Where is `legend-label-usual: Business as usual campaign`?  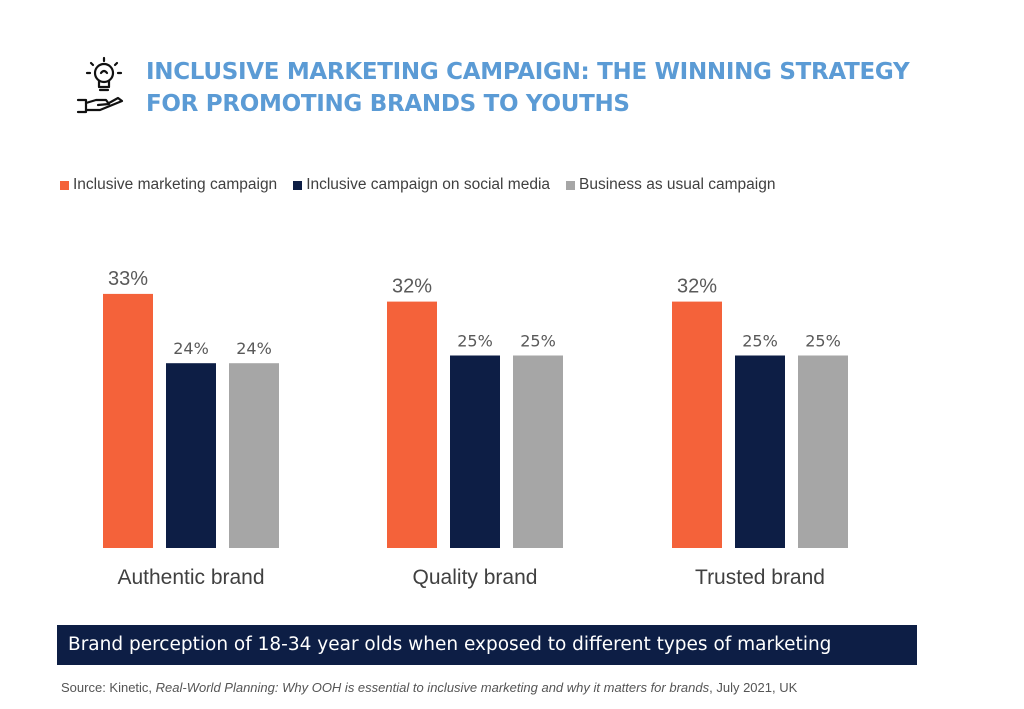 legend-label-usual: Business as usual campaign is located at coordinates (677, 184).